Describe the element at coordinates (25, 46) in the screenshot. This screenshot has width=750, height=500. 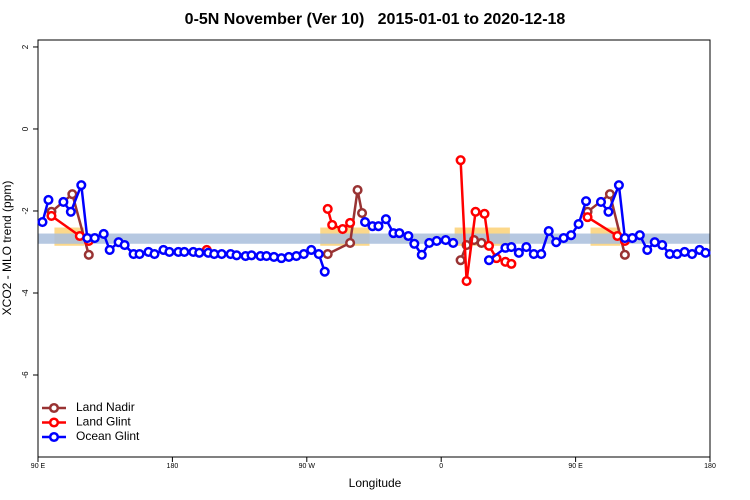
I see `y-tick-label: 2` at that location.